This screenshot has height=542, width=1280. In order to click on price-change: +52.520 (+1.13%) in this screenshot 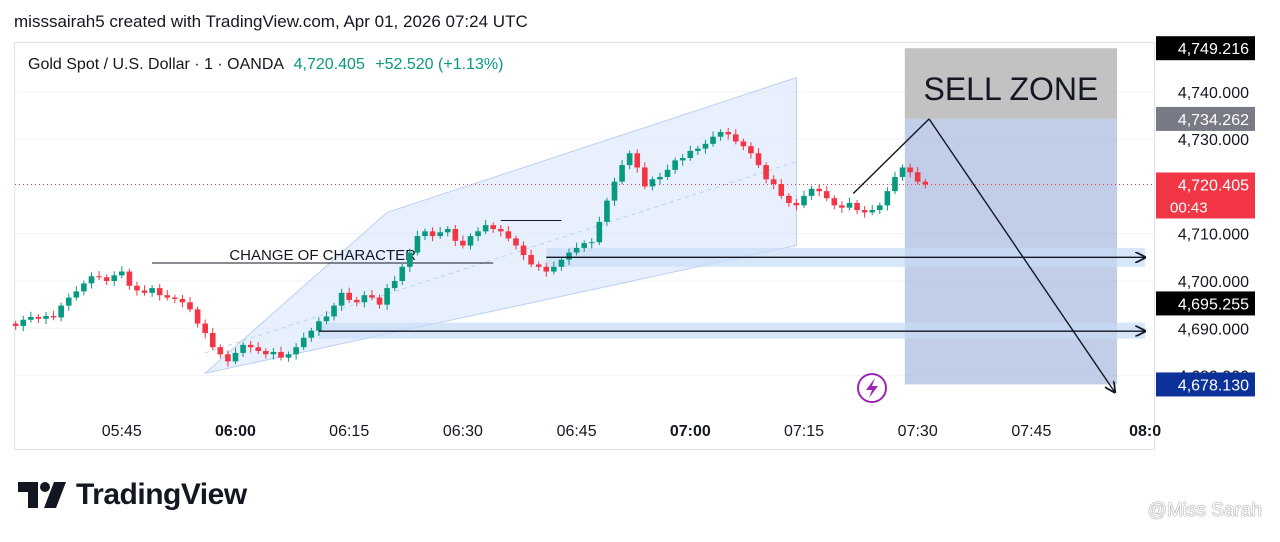, I will do `click(439, 64)`.